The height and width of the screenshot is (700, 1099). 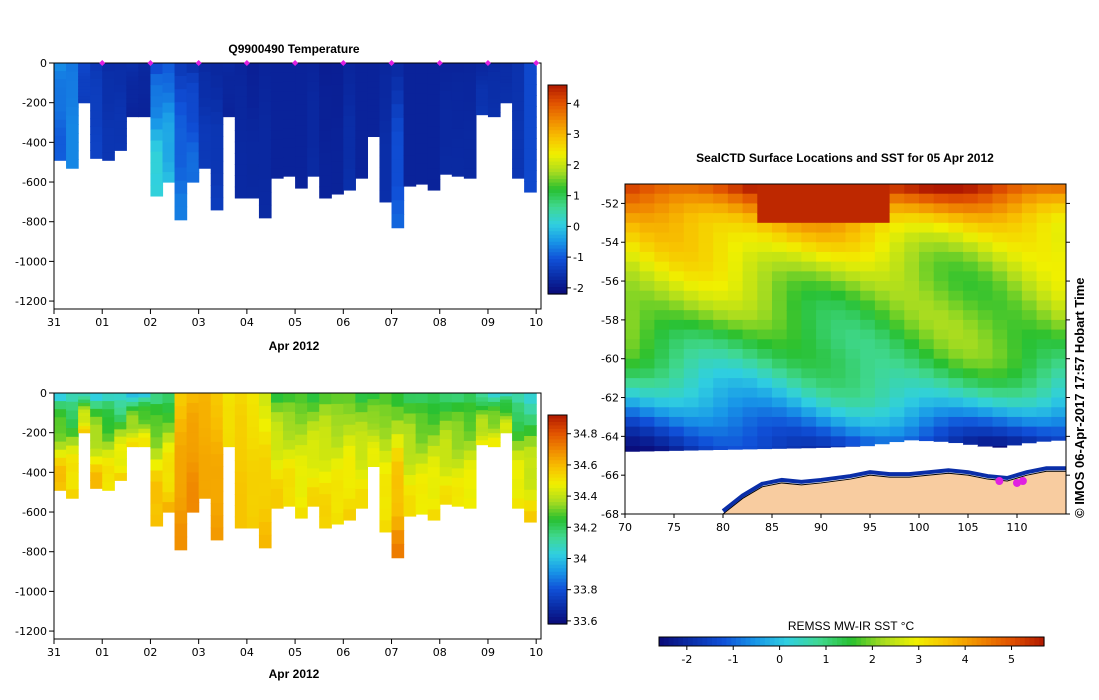 I want to click on x-tick-label: 10, so click(x=536, y=322).